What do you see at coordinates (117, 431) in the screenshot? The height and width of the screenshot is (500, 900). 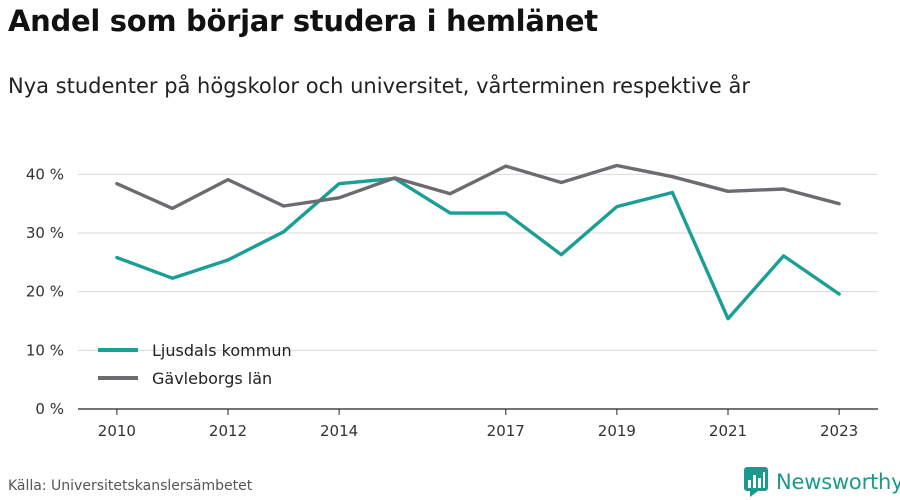 I see `x-tick-label: 2010` at bounding box center [117, 431].